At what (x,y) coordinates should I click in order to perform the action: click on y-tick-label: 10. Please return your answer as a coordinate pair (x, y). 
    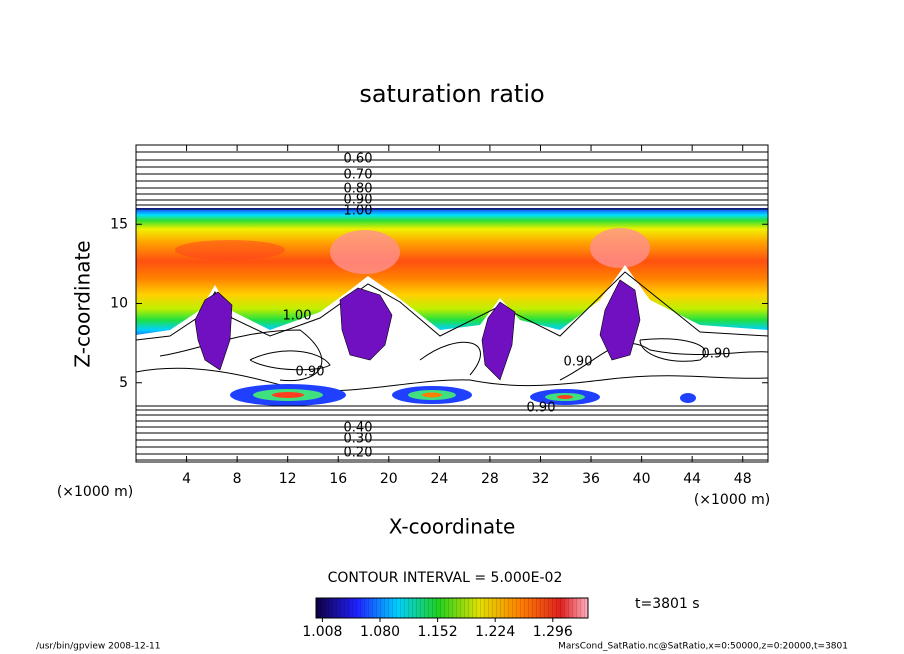
    Looking at the image, I should click on (119, 304).